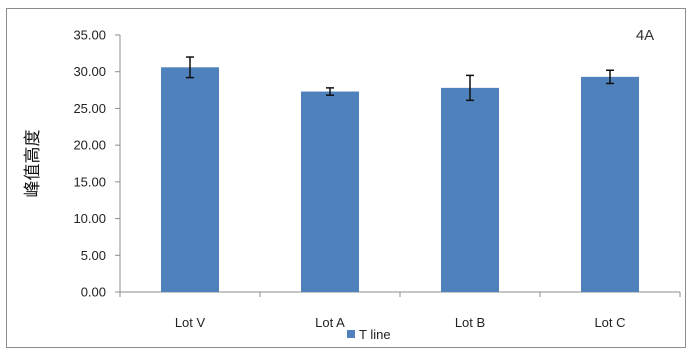  Describe the element at coordinates (93, 292) in the screenshot. I see `y-tick-label: 0.00` at that location.